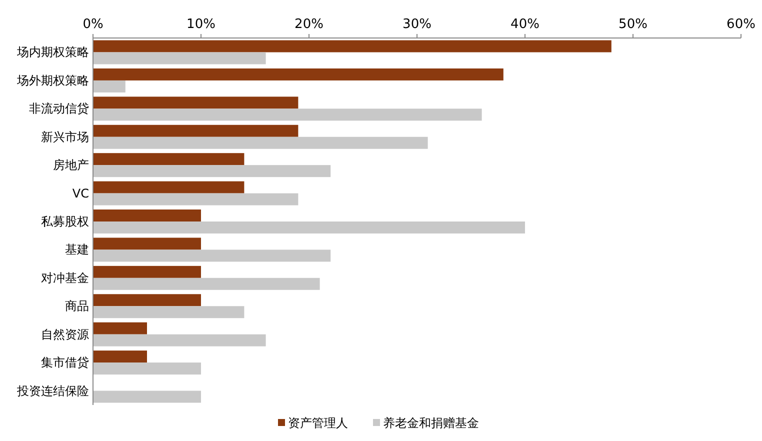 The height and width of the screenshot is (441, 762). What do you see at coordinates (633, 24) in the screenshot?
I see `x-tick-label: 50%` at bounding box center [633, 24].